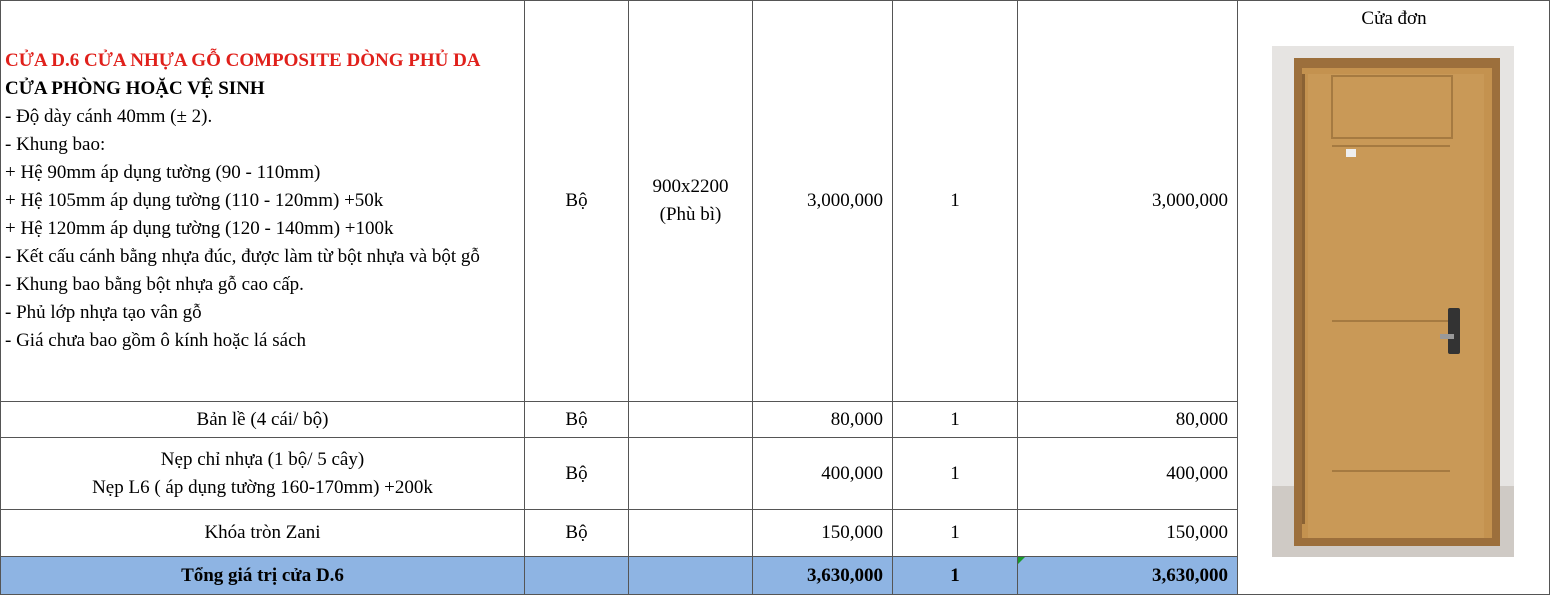  What do you see at coordinates (163, 172) in the screenshot?
I see `description-line: + Hệ 90mm áp dụng tường (90 - 110mm)` at bounding box center [163, 172].